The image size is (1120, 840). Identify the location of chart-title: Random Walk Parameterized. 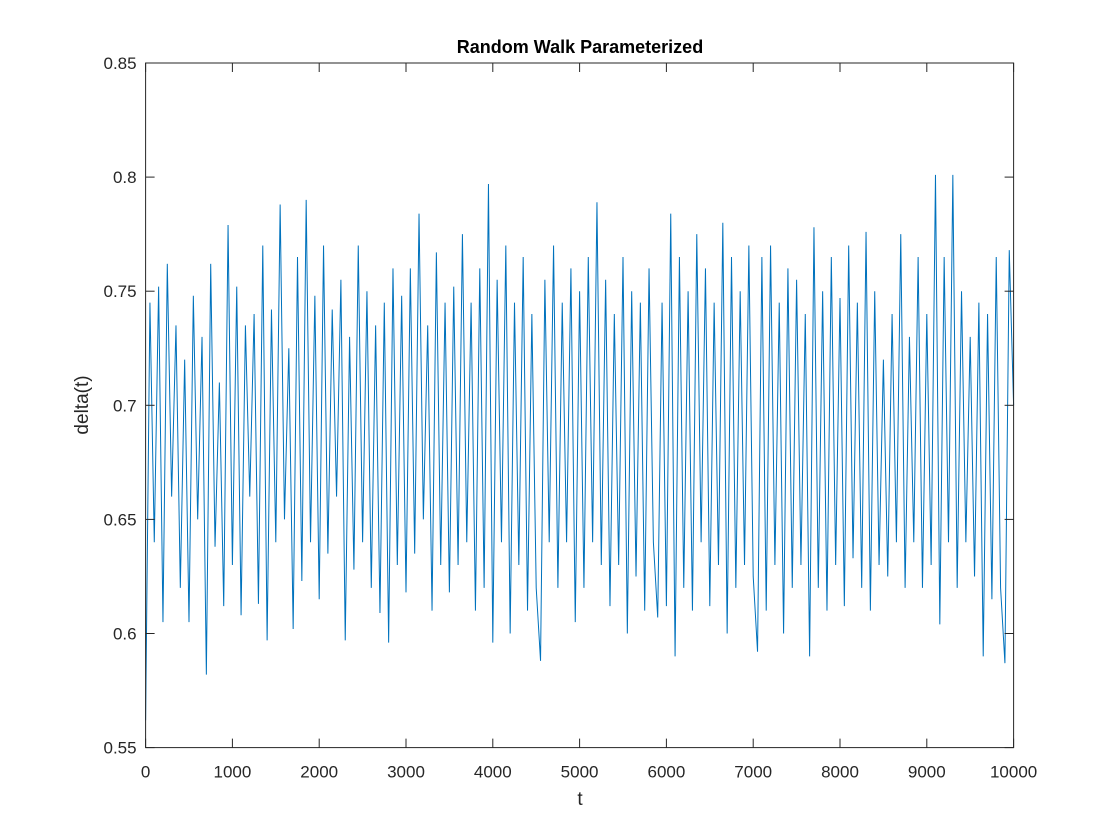
(580, 47).